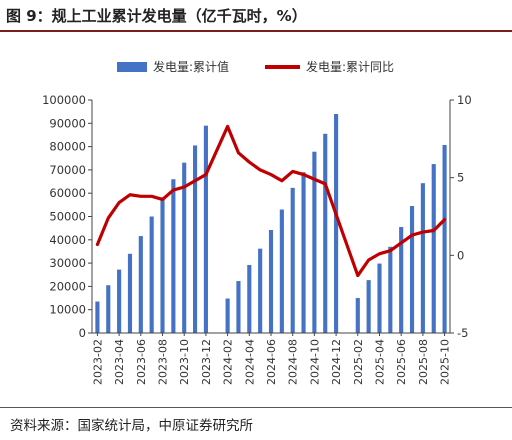 This screenshot has height=440, width=512. I want to click on left-tick-label: 30000, so click(67, 263).